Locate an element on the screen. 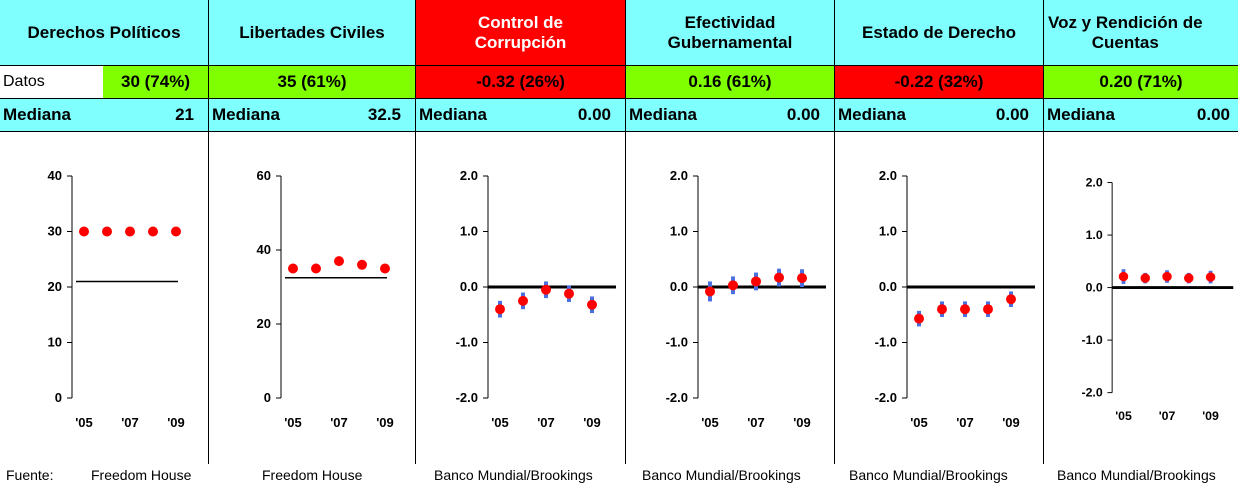  datos-value: 0.20 (71%) is located at coordinates (1141, 82).